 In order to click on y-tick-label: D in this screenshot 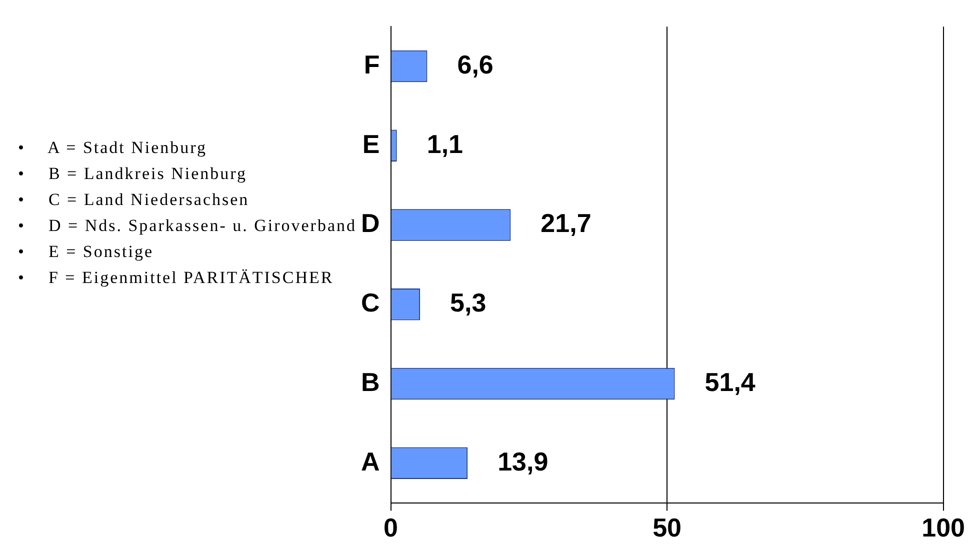, I will do `click(370, 223)`.